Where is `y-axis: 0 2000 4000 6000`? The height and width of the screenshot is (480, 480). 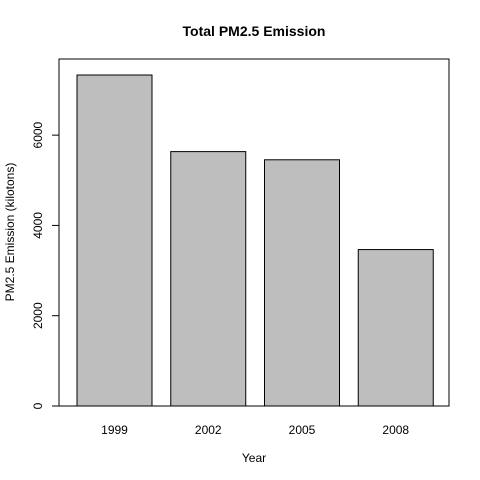
y-axis: 0 2000 4000 6000 is located at coordinates (45, 265).